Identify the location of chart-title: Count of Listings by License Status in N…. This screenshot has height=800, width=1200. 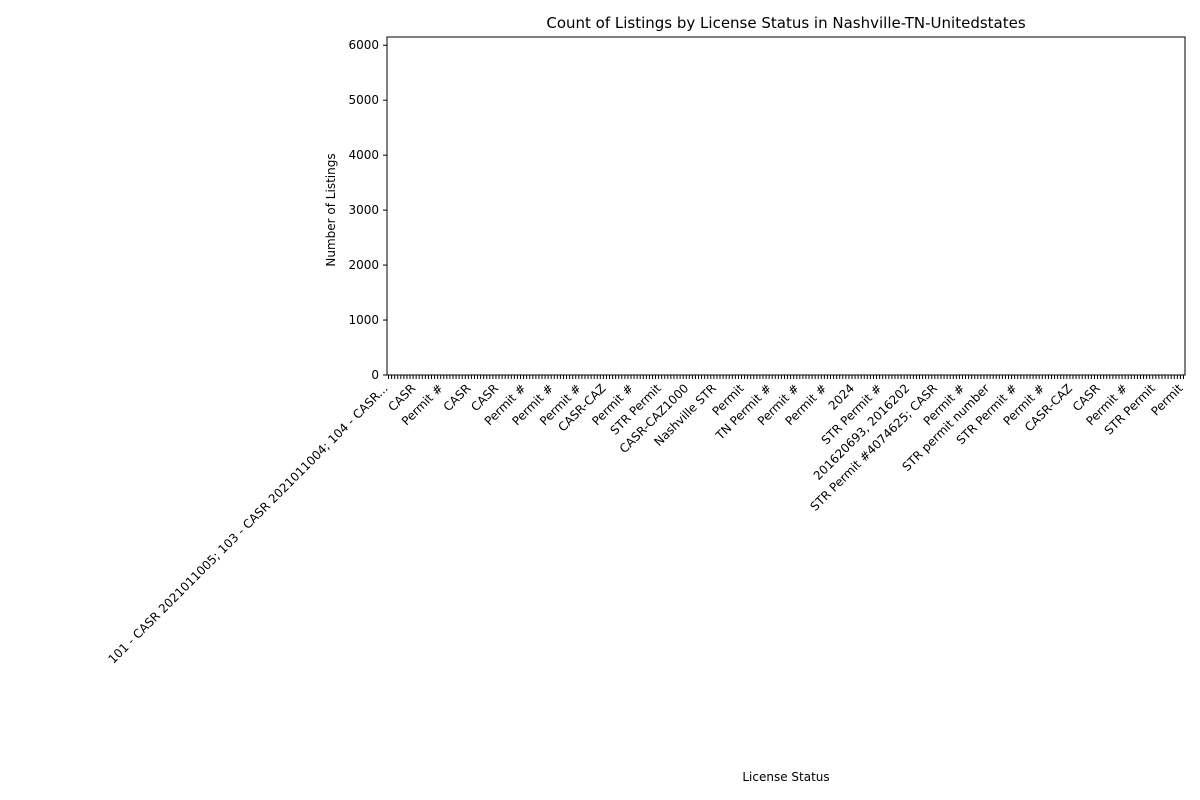
(785, 23).